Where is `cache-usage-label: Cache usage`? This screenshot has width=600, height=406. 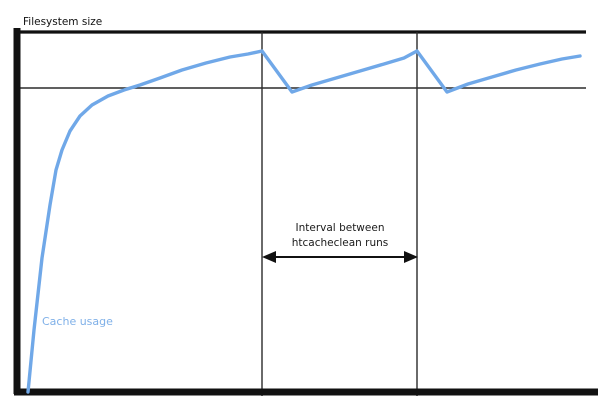 cache-usage-label: Cache usage is located at coordinates (77, 321).